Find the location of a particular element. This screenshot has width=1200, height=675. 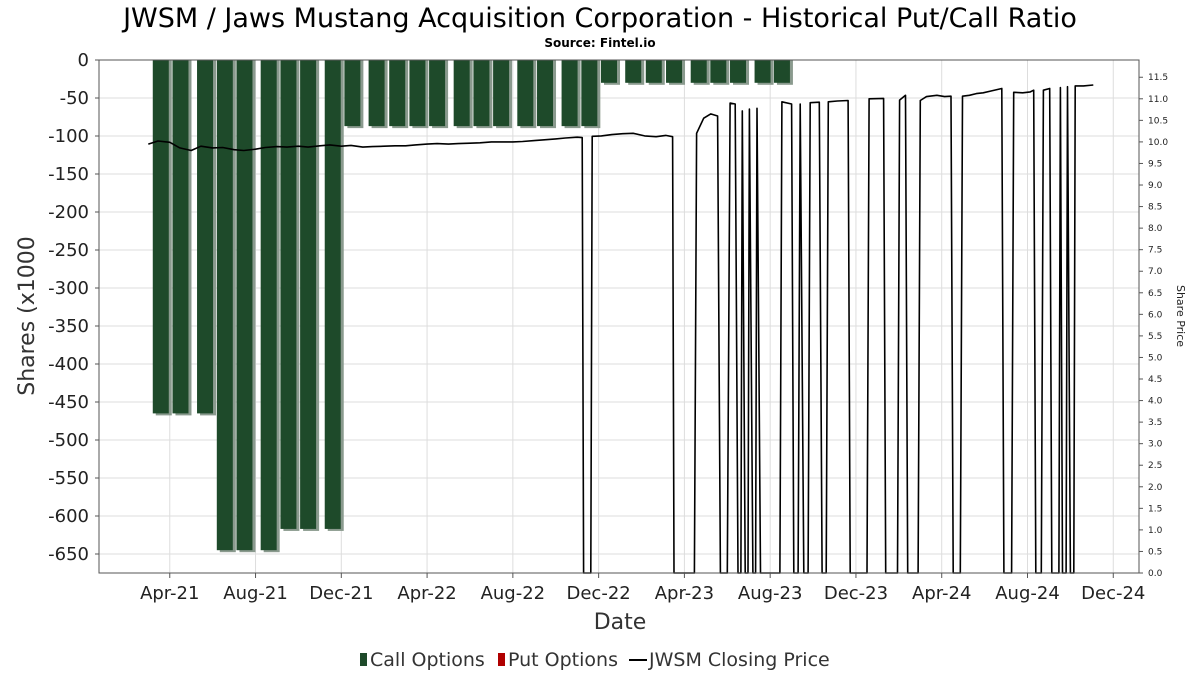

y2-tick-label: 0.5 is located at coordinates (1155, 552).